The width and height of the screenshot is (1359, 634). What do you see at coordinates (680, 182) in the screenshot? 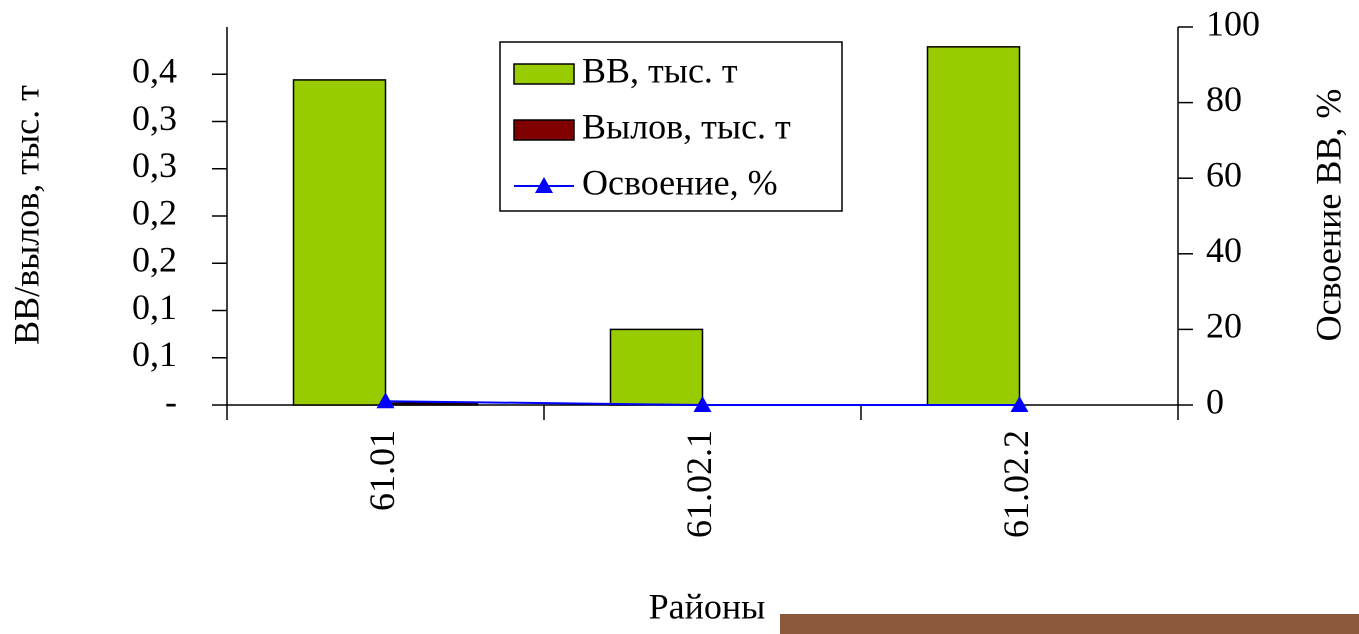
I see `legend-label: Освоение, %` at bounding box center [680, 182].